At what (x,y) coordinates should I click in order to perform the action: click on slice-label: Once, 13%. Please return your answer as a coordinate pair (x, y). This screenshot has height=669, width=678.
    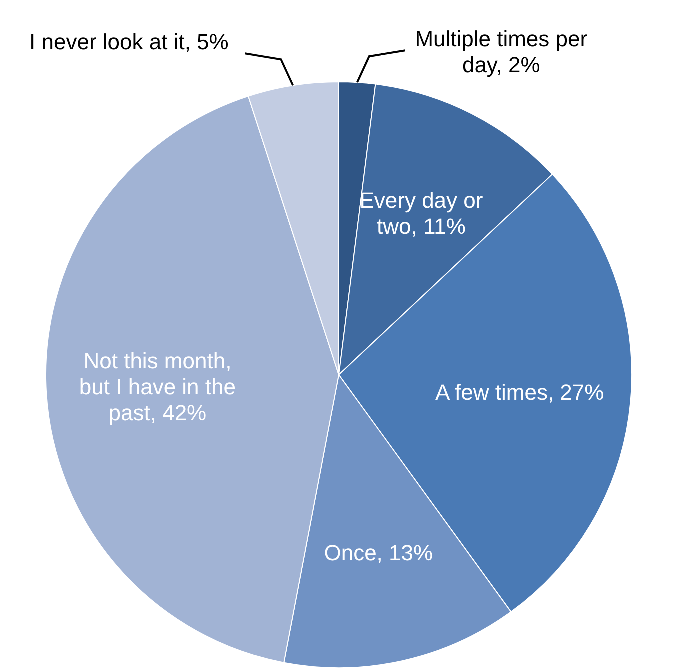
    Looking at the image, I should click on (379, 553).